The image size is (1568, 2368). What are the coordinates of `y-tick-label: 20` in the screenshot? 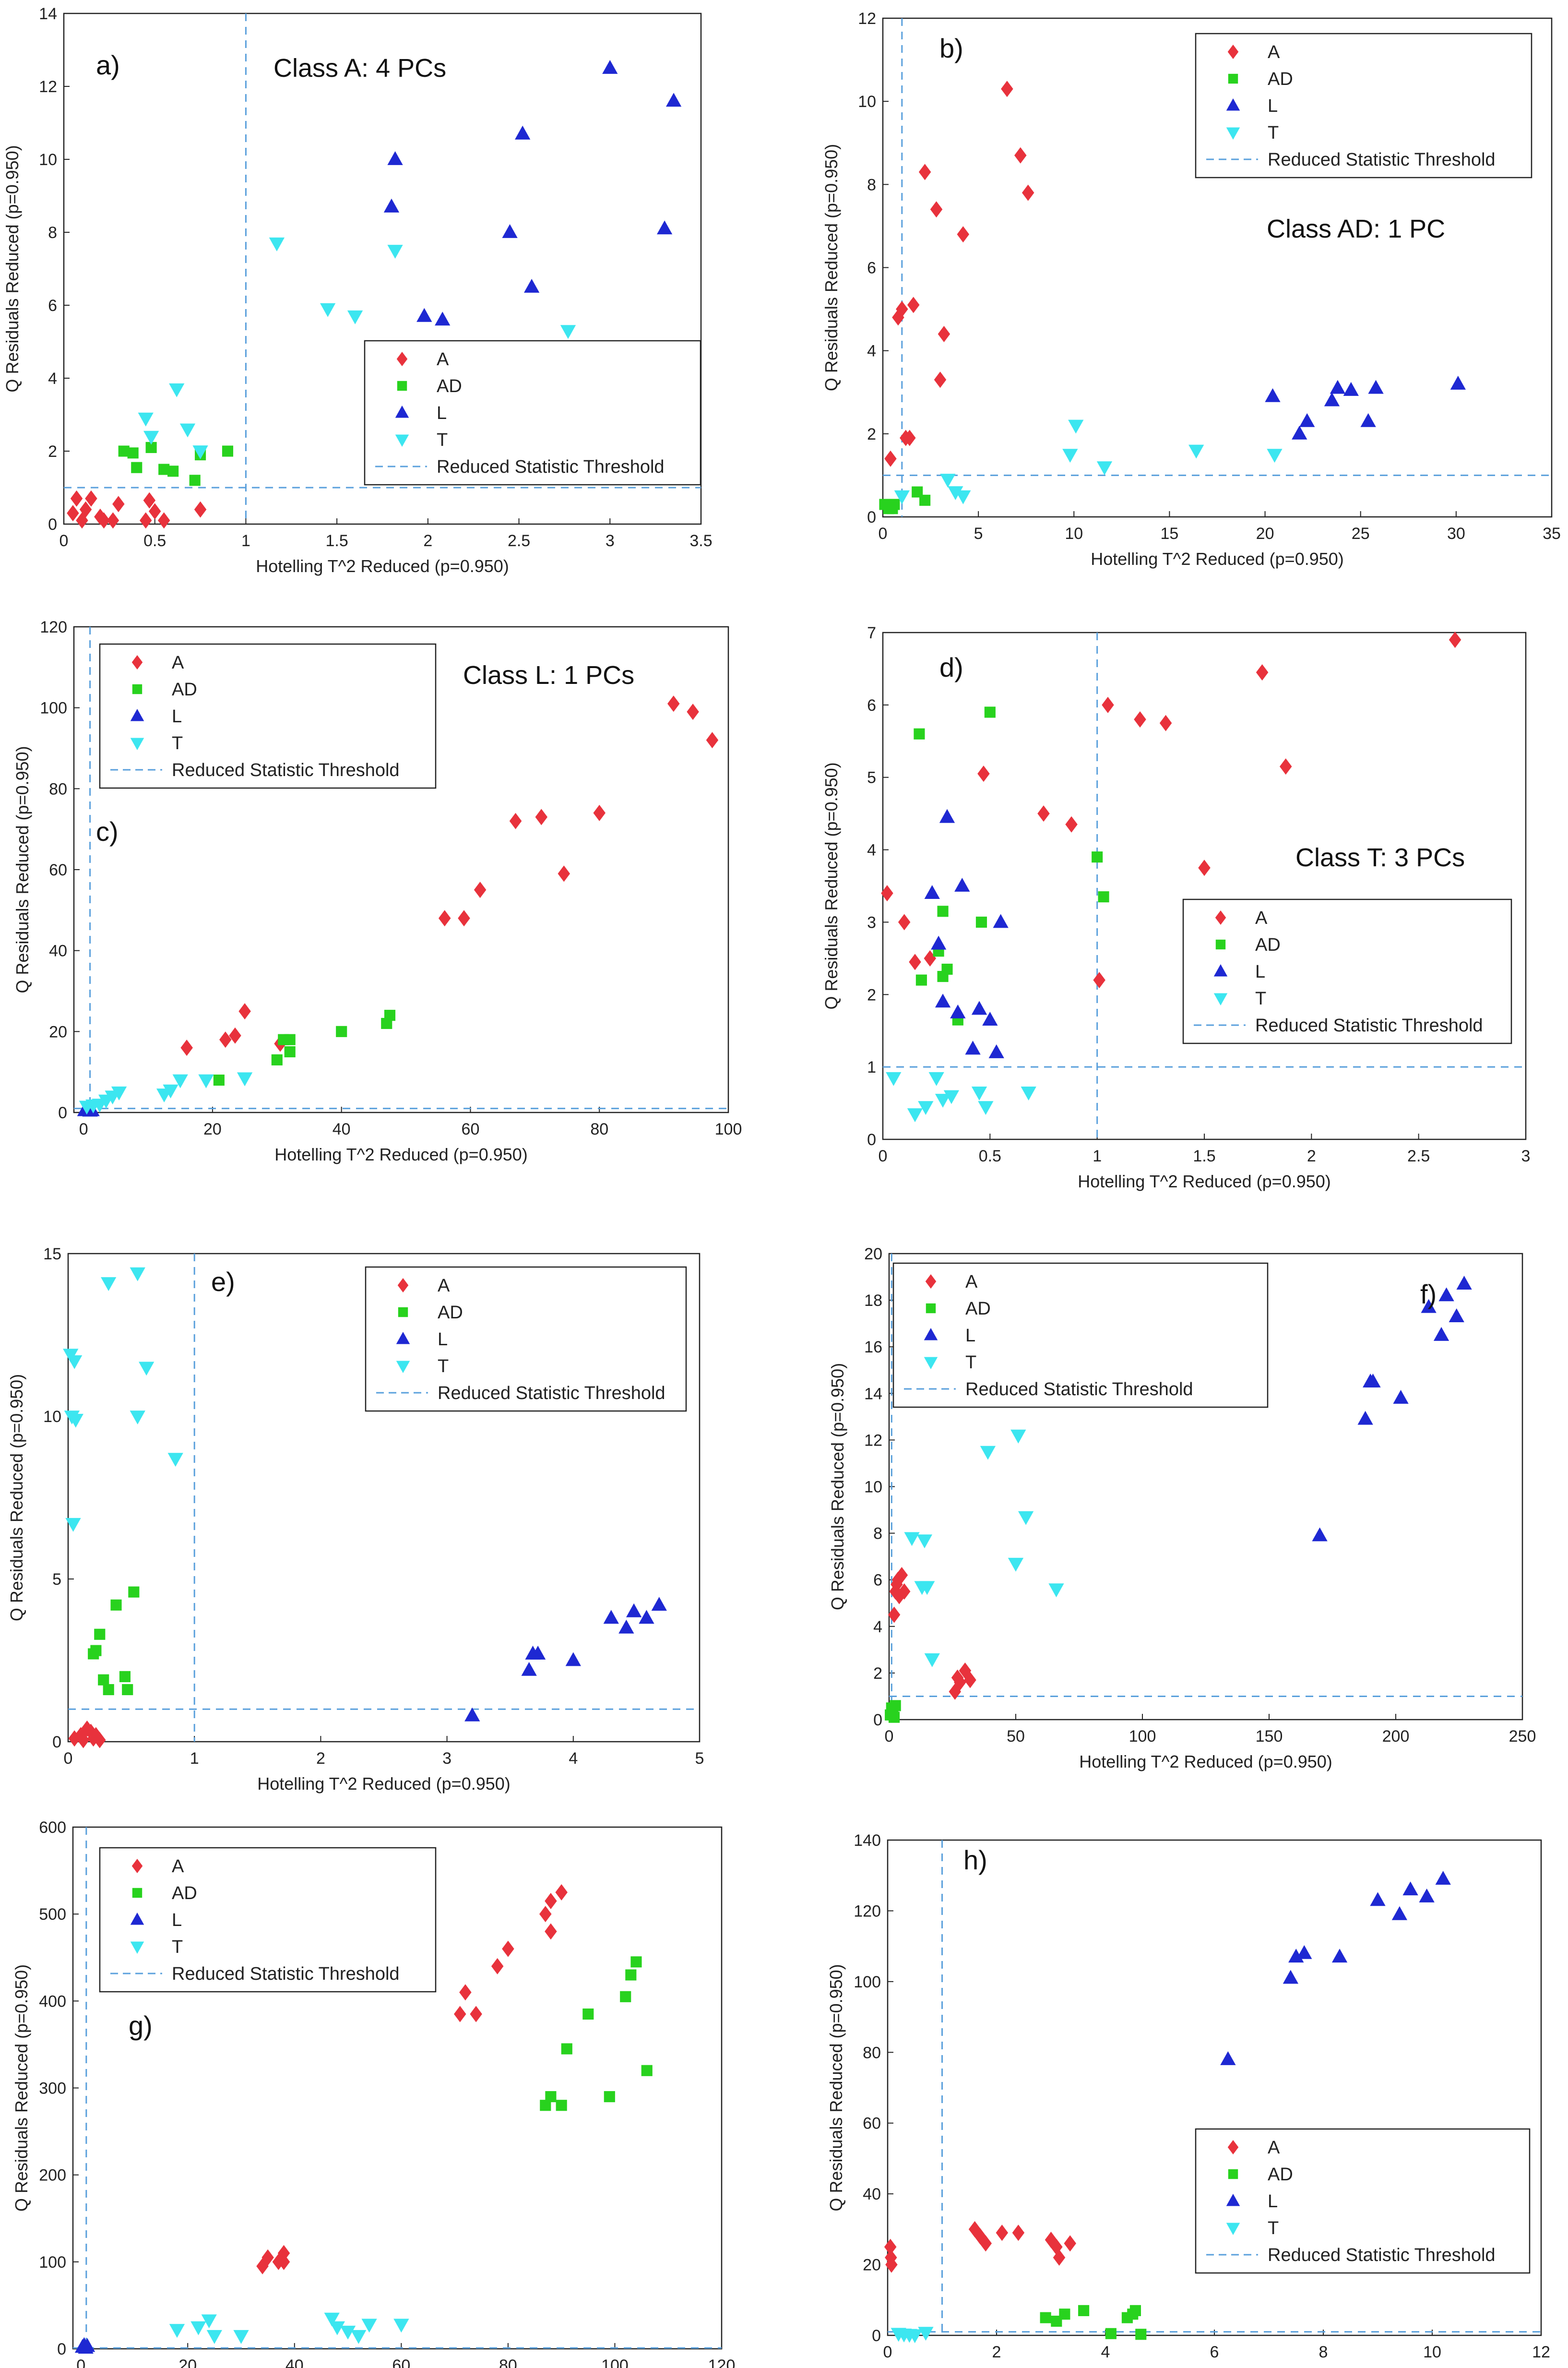 It's located at (872, 2265).